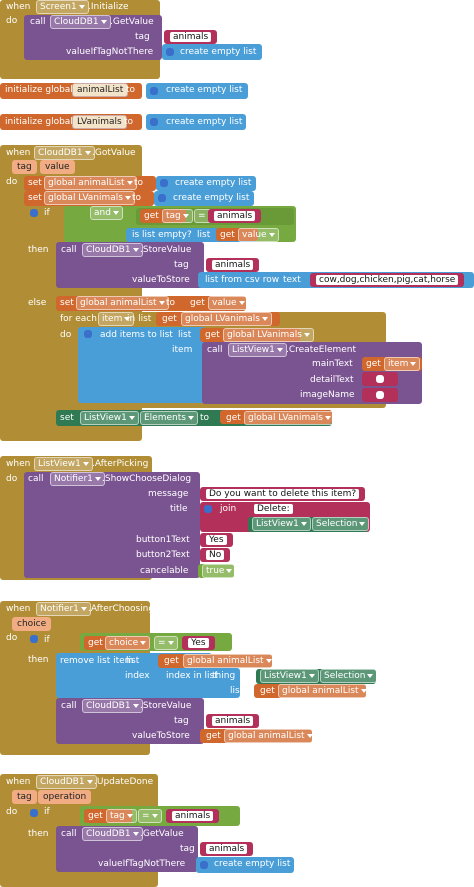 The height and width of the screenshot is (887, 474). Describe the element at coordinates (63, 609) in the screenshot. I see `dropdown-field: Notifier1` at that location.